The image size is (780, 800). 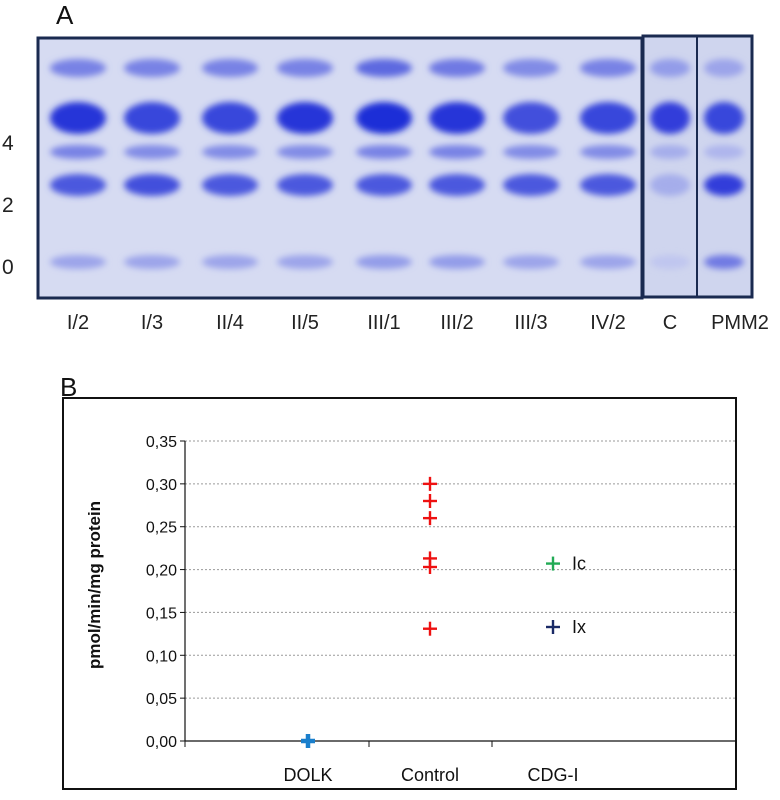 What do you see at coordinates (531, 323) in the screenshot?
I see `lane-label-7: III/3` at bounding box center [531, 323].